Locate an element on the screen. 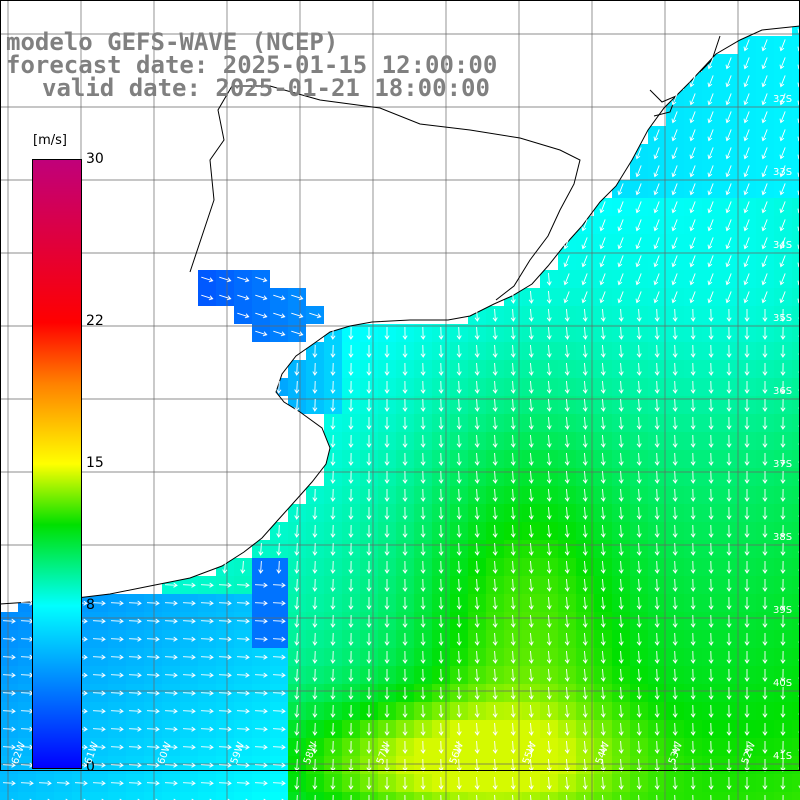 The image size is (800, 800). colorbar is located at coordinates (57, 464).